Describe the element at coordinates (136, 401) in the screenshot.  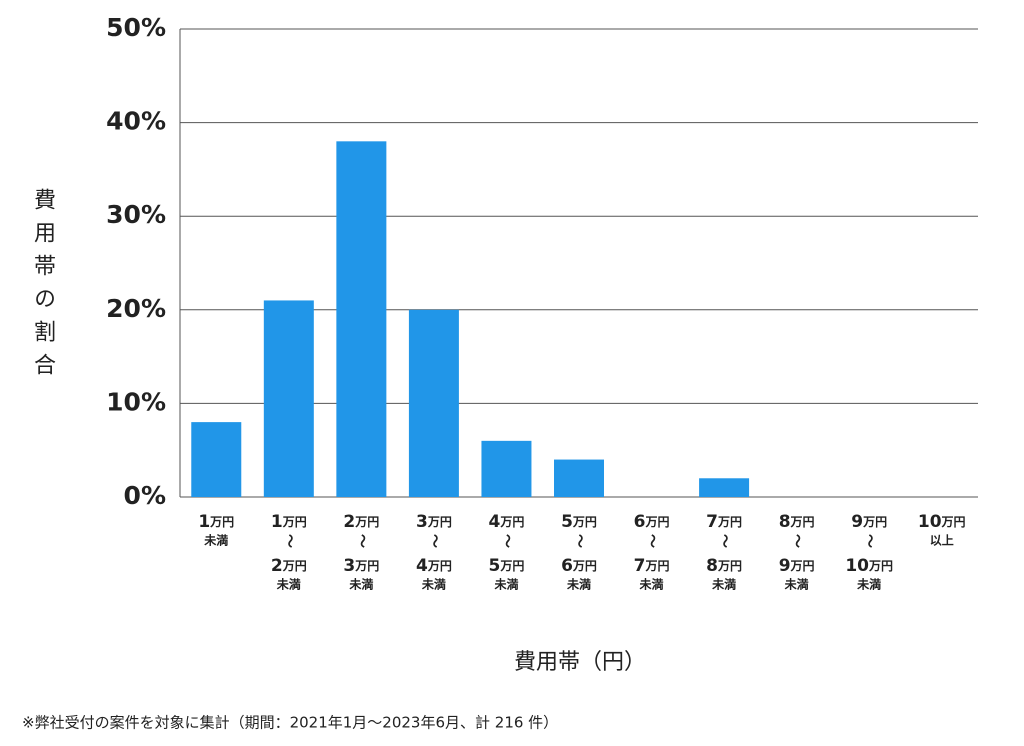
I see `y-tick-label: 10%` at that location.